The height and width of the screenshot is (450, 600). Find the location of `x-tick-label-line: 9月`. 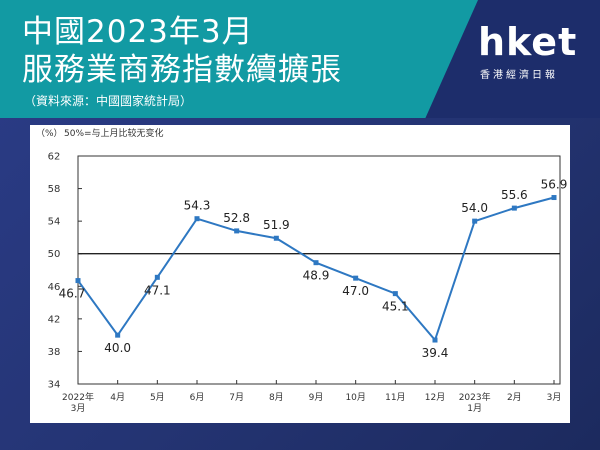

x-tick-label-line: 9月 is located at coordinates (316, 397).